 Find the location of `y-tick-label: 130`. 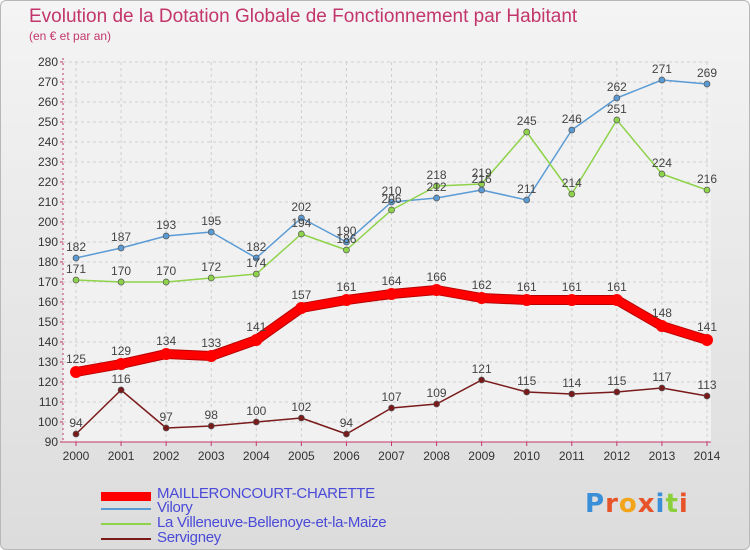

y-tick-label: 130 is located at coordinates (48, 362).